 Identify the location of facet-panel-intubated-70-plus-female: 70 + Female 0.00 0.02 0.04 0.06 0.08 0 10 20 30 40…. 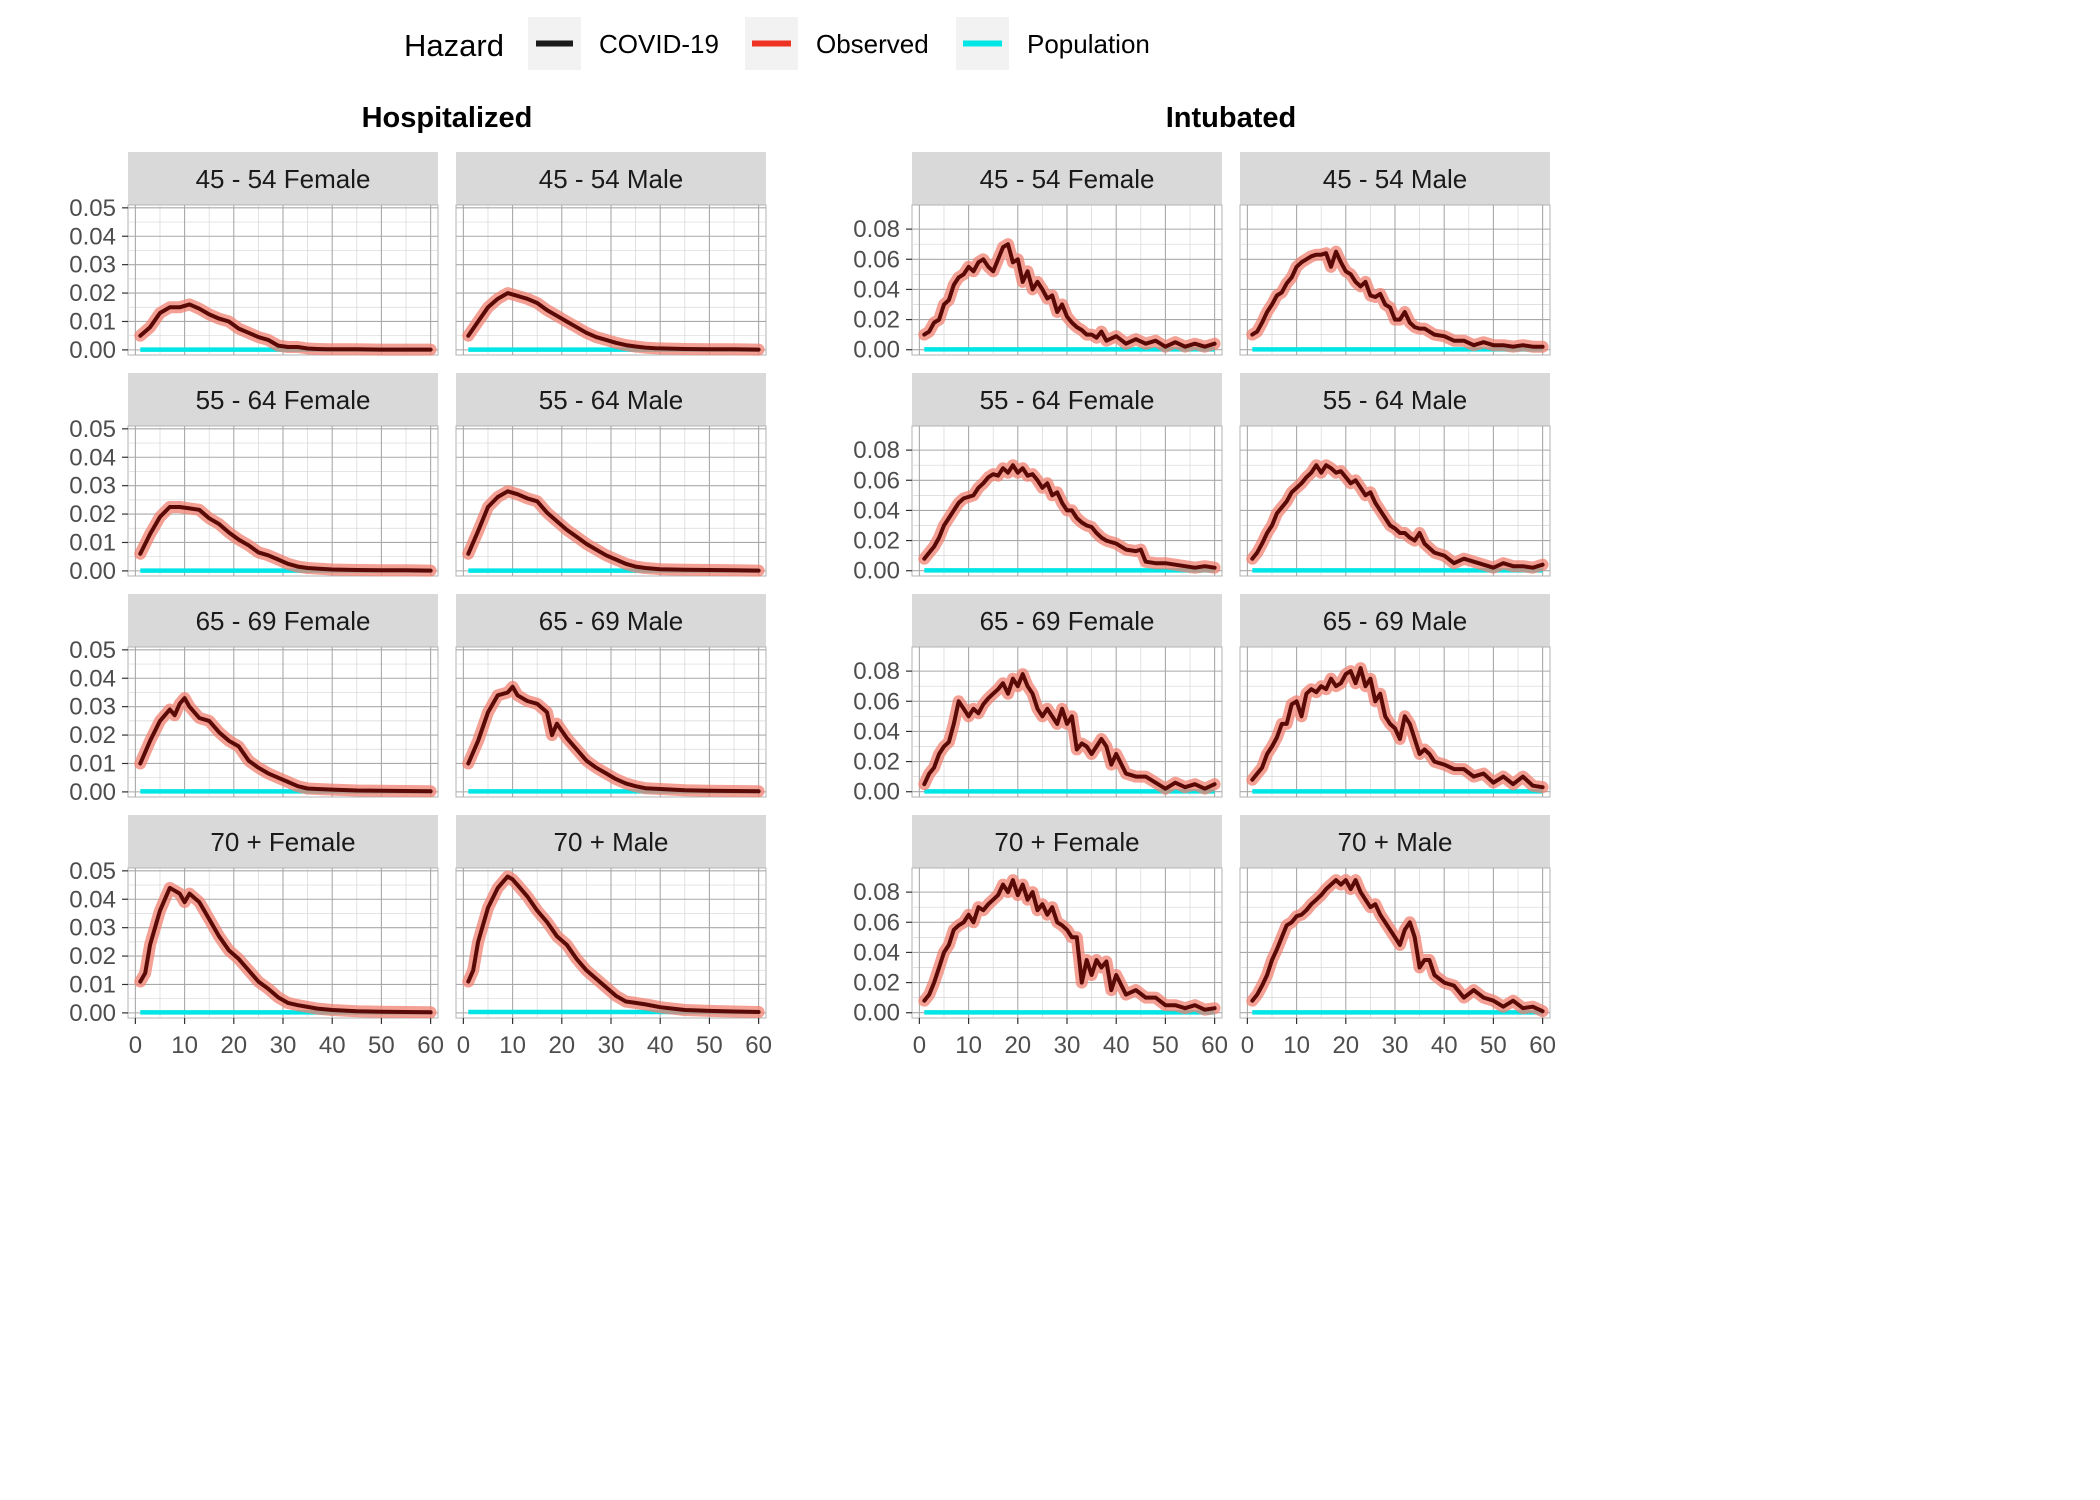
(1040, 937).